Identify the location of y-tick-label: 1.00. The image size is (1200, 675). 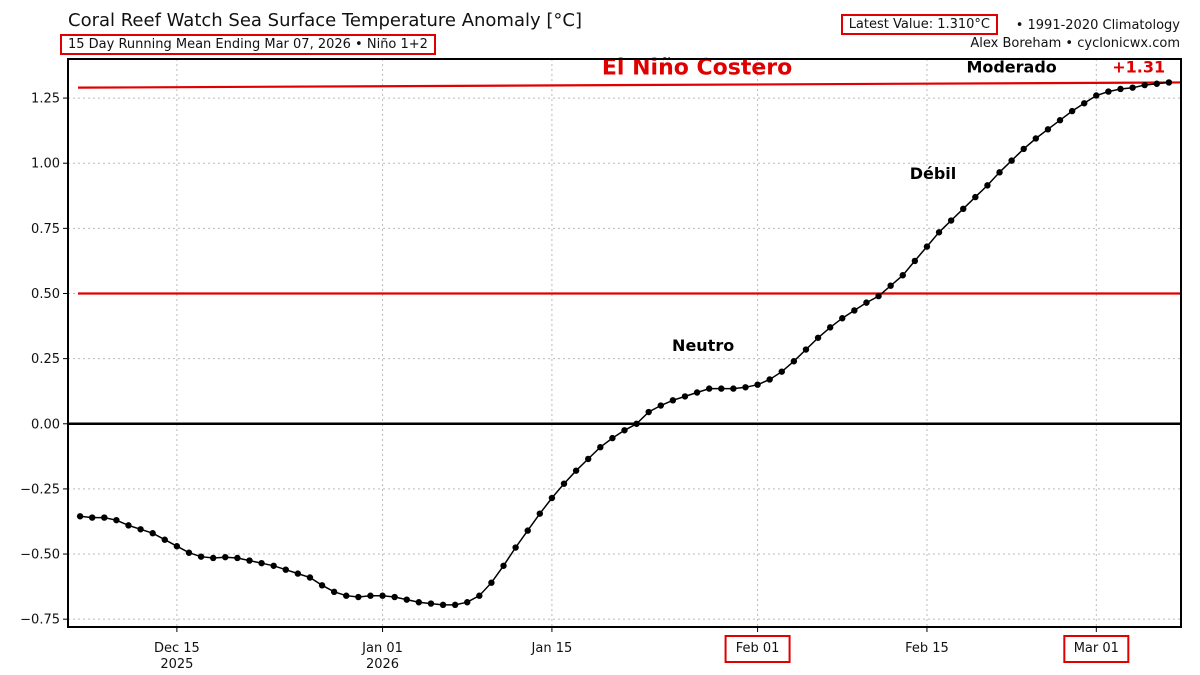
(45, 164).